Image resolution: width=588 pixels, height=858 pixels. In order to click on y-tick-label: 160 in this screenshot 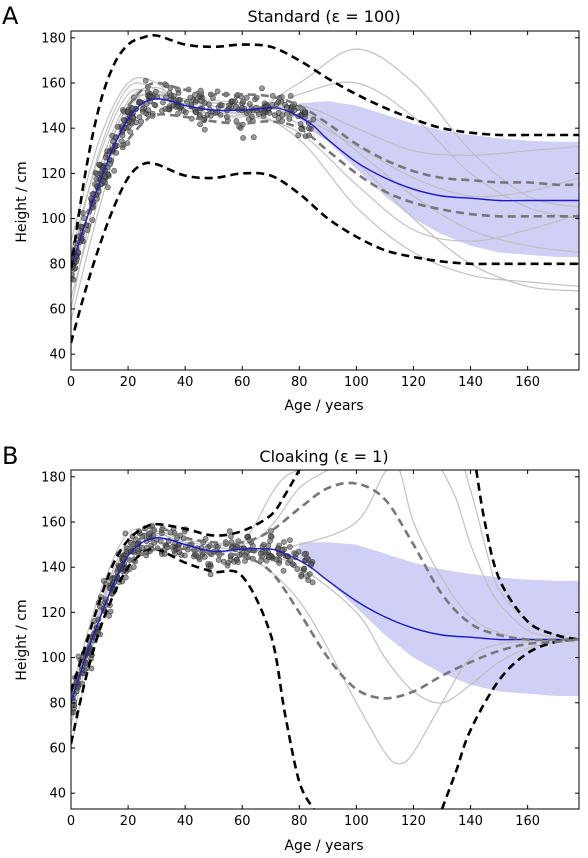, I will do `click(53, 83)`.